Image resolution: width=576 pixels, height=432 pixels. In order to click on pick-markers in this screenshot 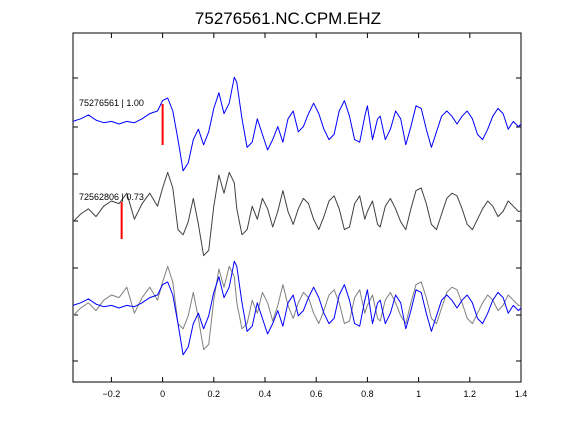, I will do `click(142, 171)`.